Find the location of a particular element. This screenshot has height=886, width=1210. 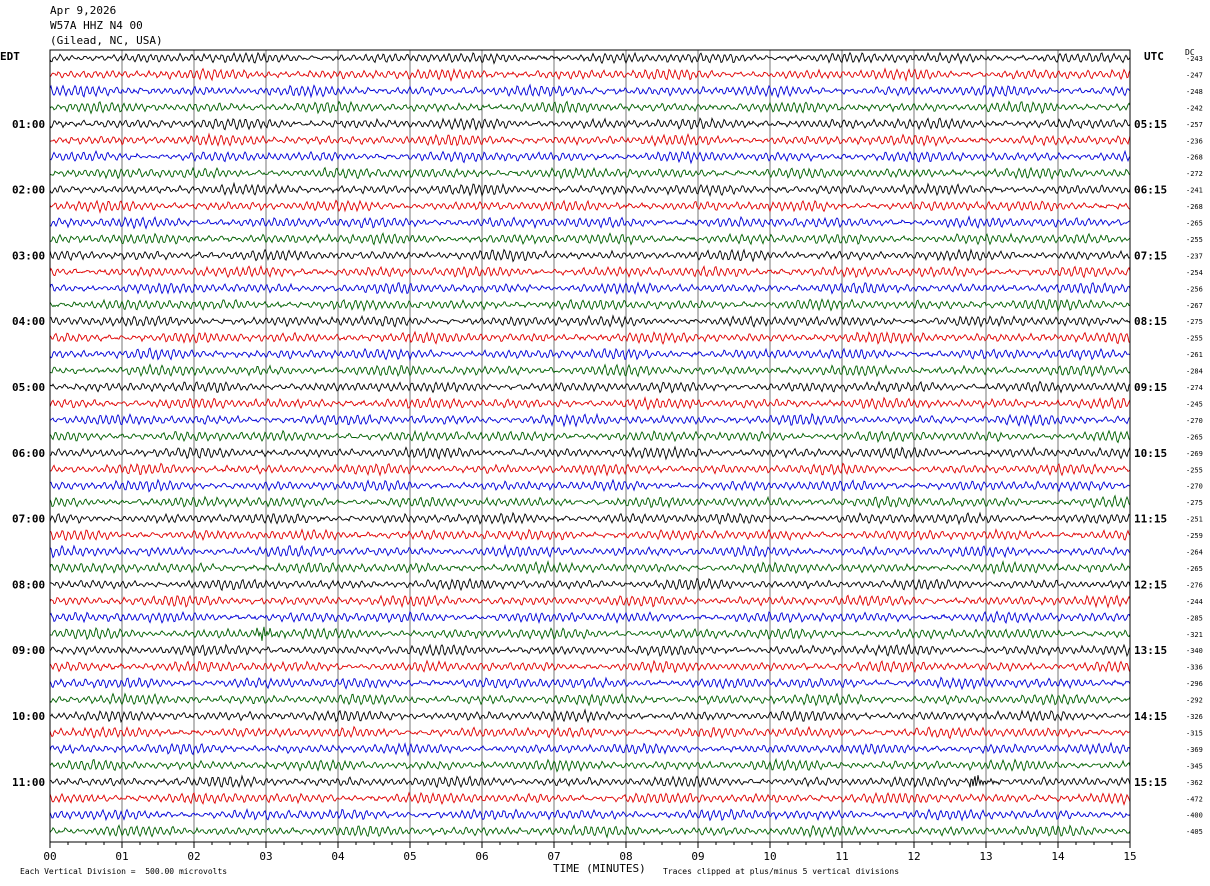

x-axis-title: TIME (MINUTES) is located at coordinates (599, 868).